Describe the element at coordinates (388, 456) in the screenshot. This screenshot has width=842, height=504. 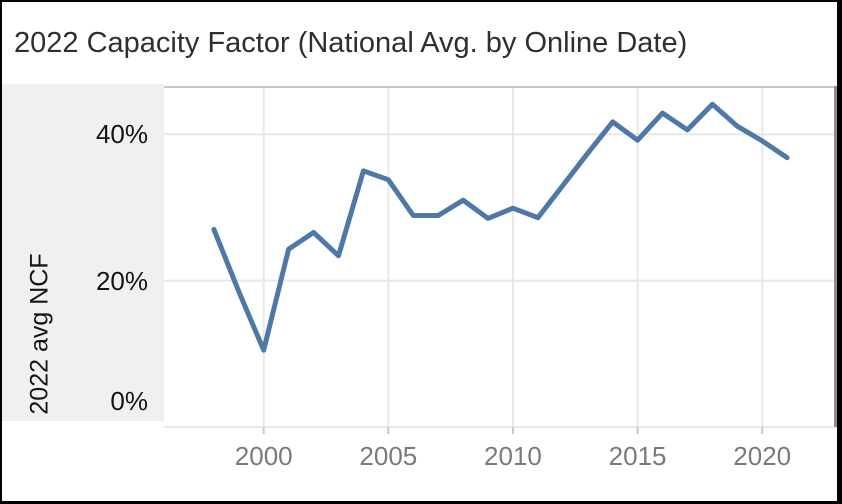
I see `x-tick-label: 2005` at that location.